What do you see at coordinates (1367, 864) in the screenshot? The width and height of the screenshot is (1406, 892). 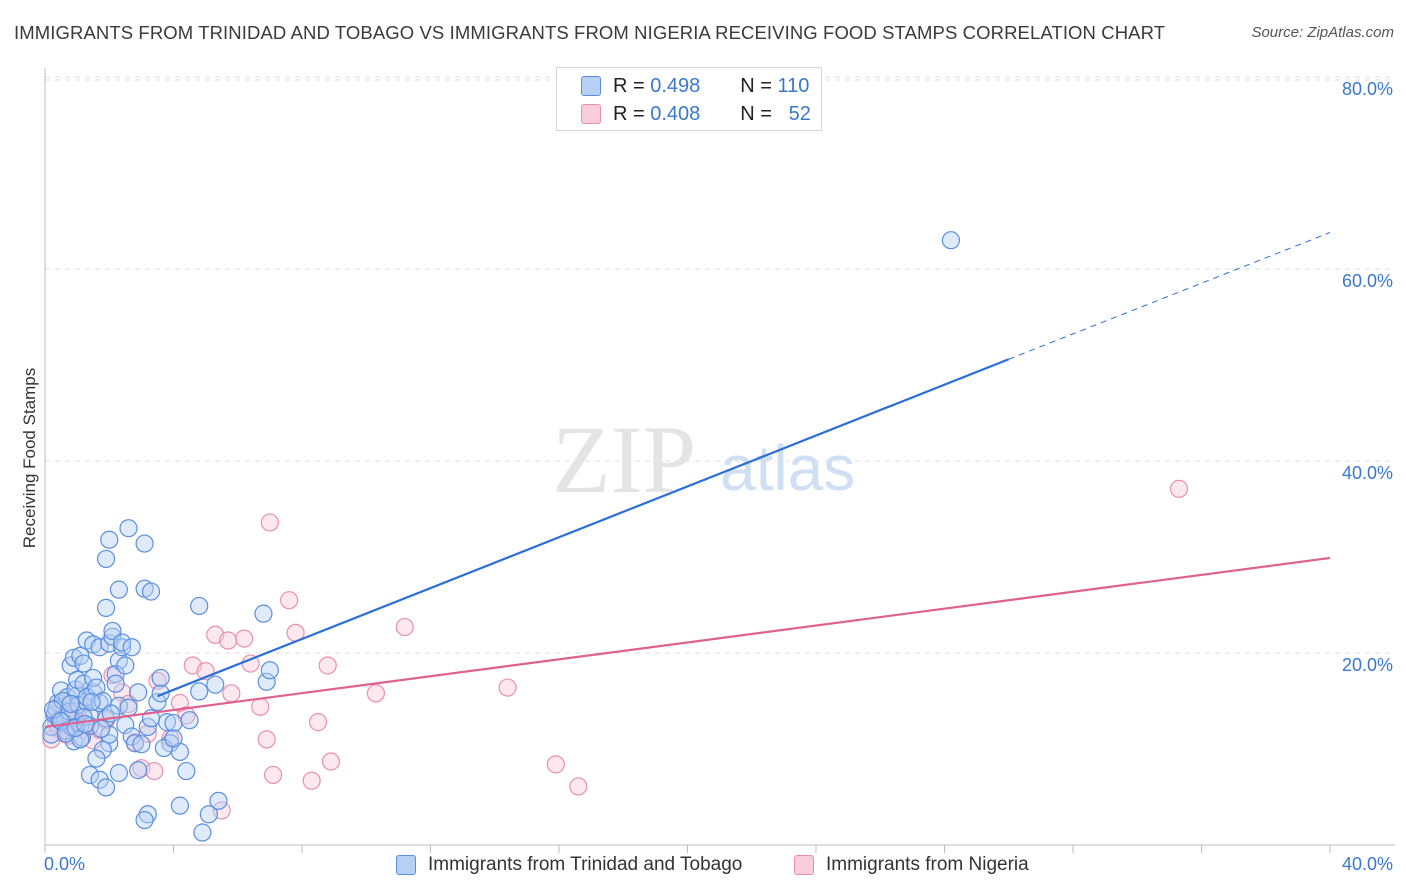 I see `x-tick-label-max: 40.0%` at bounding box center [1367, 864].